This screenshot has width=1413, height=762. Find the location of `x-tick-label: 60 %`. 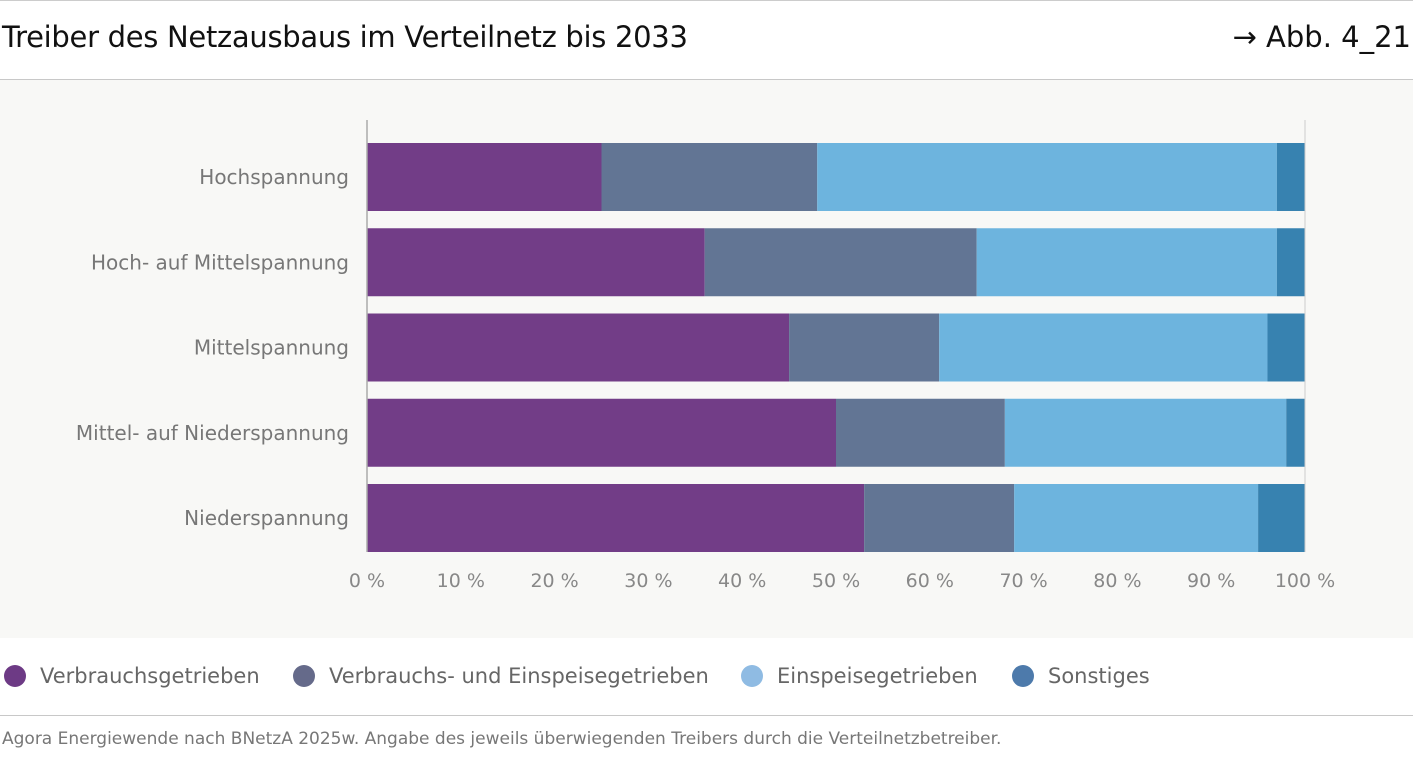

x-tick-label: 60 % is located at coordinates (930, 581).